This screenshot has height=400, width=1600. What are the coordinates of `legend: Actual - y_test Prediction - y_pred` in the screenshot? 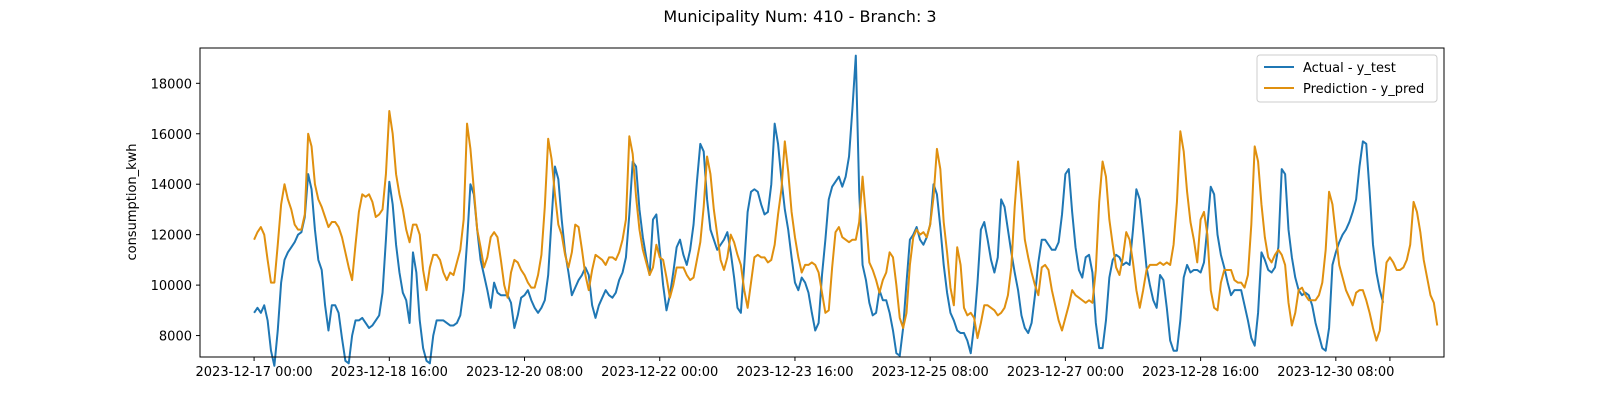 It's located at (1347, 78).